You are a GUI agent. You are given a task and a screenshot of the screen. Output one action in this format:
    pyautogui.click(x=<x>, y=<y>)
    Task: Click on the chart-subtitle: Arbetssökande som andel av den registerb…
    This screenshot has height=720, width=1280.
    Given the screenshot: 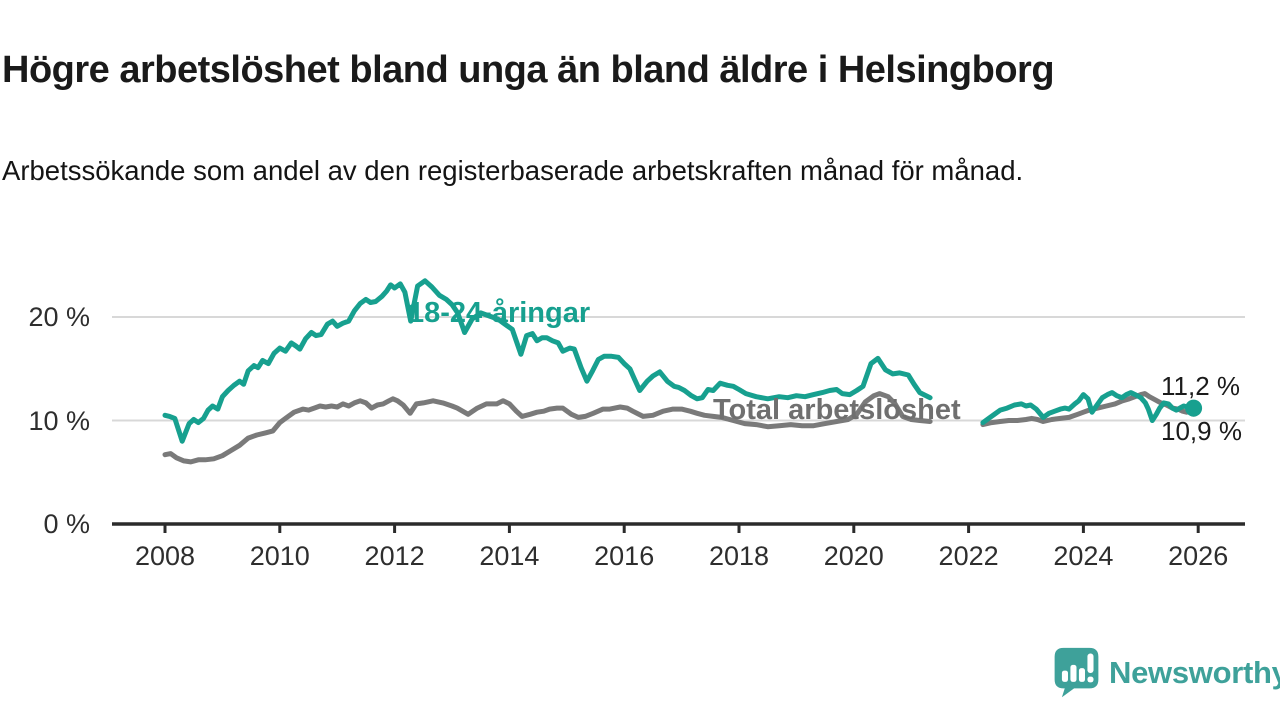 What is the action you would take?
    pyautogui.click(x=513, y=170)
    